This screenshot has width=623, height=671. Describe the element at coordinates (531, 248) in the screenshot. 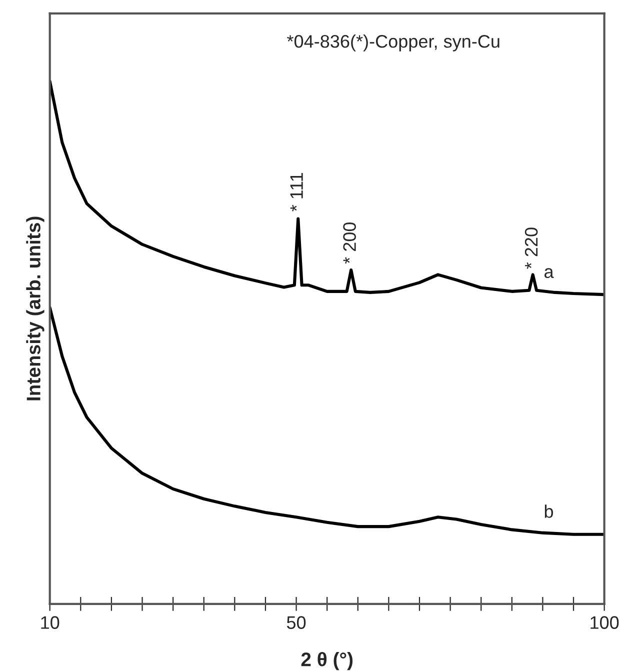

I see `annotation: * 220` at that location.